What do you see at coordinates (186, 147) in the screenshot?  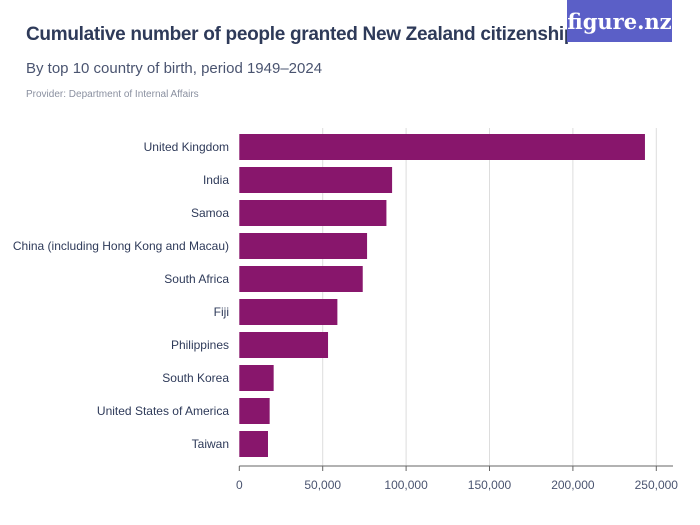 I see `category-label: United Kingdom` at bounding box center [186, 147].